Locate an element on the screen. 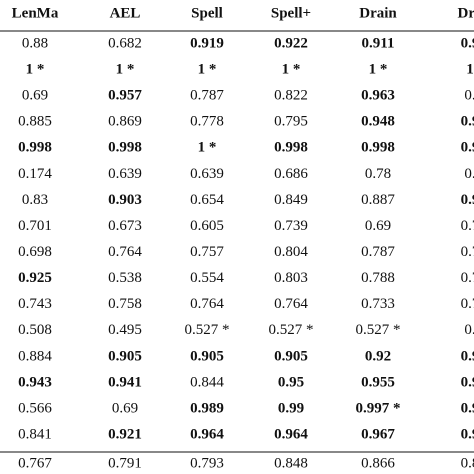 The height and width of the screenshot is (474, 474). cell: 0.841 is located at coordinates (35, 434).